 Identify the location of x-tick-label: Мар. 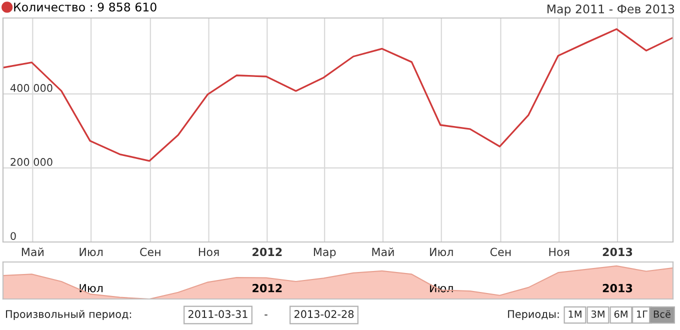
(325, 253).